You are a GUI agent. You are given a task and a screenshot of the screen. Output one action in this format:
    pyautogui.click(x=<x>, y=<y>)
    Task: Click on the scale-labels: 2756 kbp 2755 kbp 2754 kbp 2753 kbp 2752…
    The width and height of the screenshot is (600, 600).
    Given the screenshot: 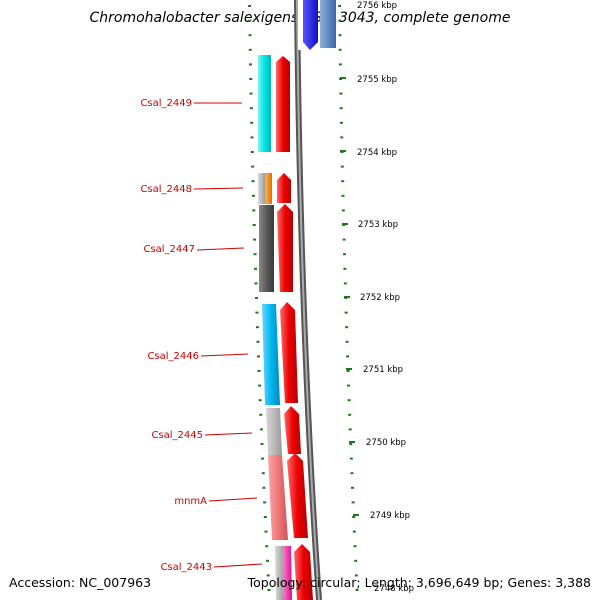 What is the action you would take?
    pyautogui.click(x=385, y=297)
    